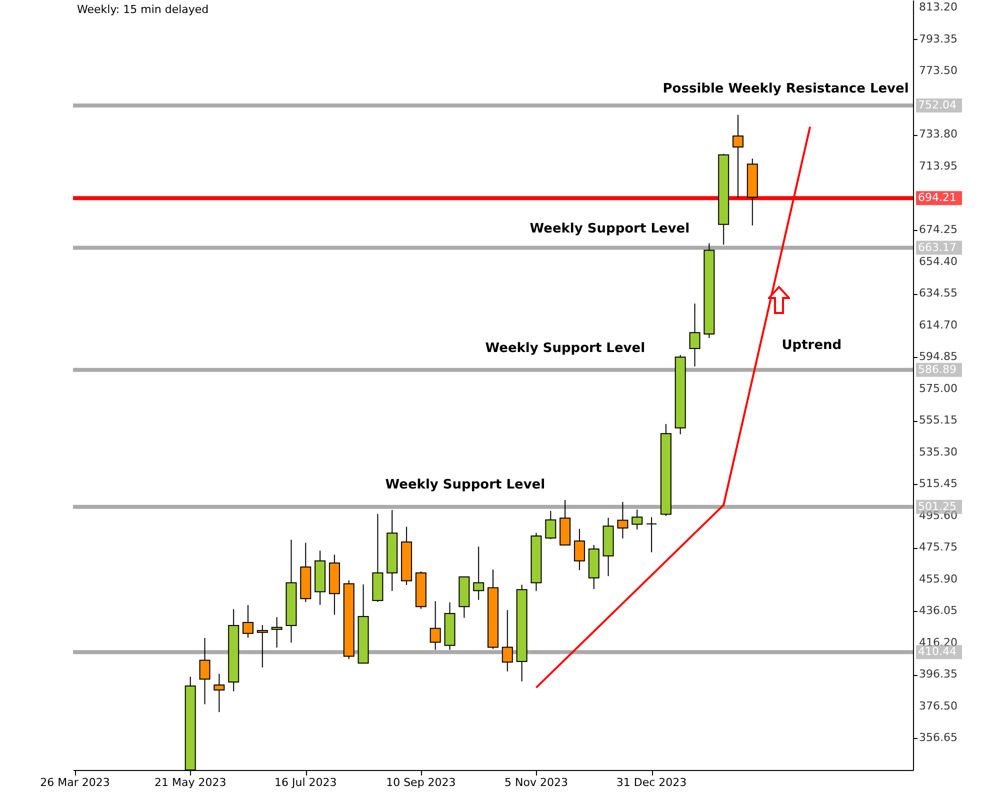 The image size is (1000, 800). I want to click on y-tick-label: 713.95, so click(938, 165).